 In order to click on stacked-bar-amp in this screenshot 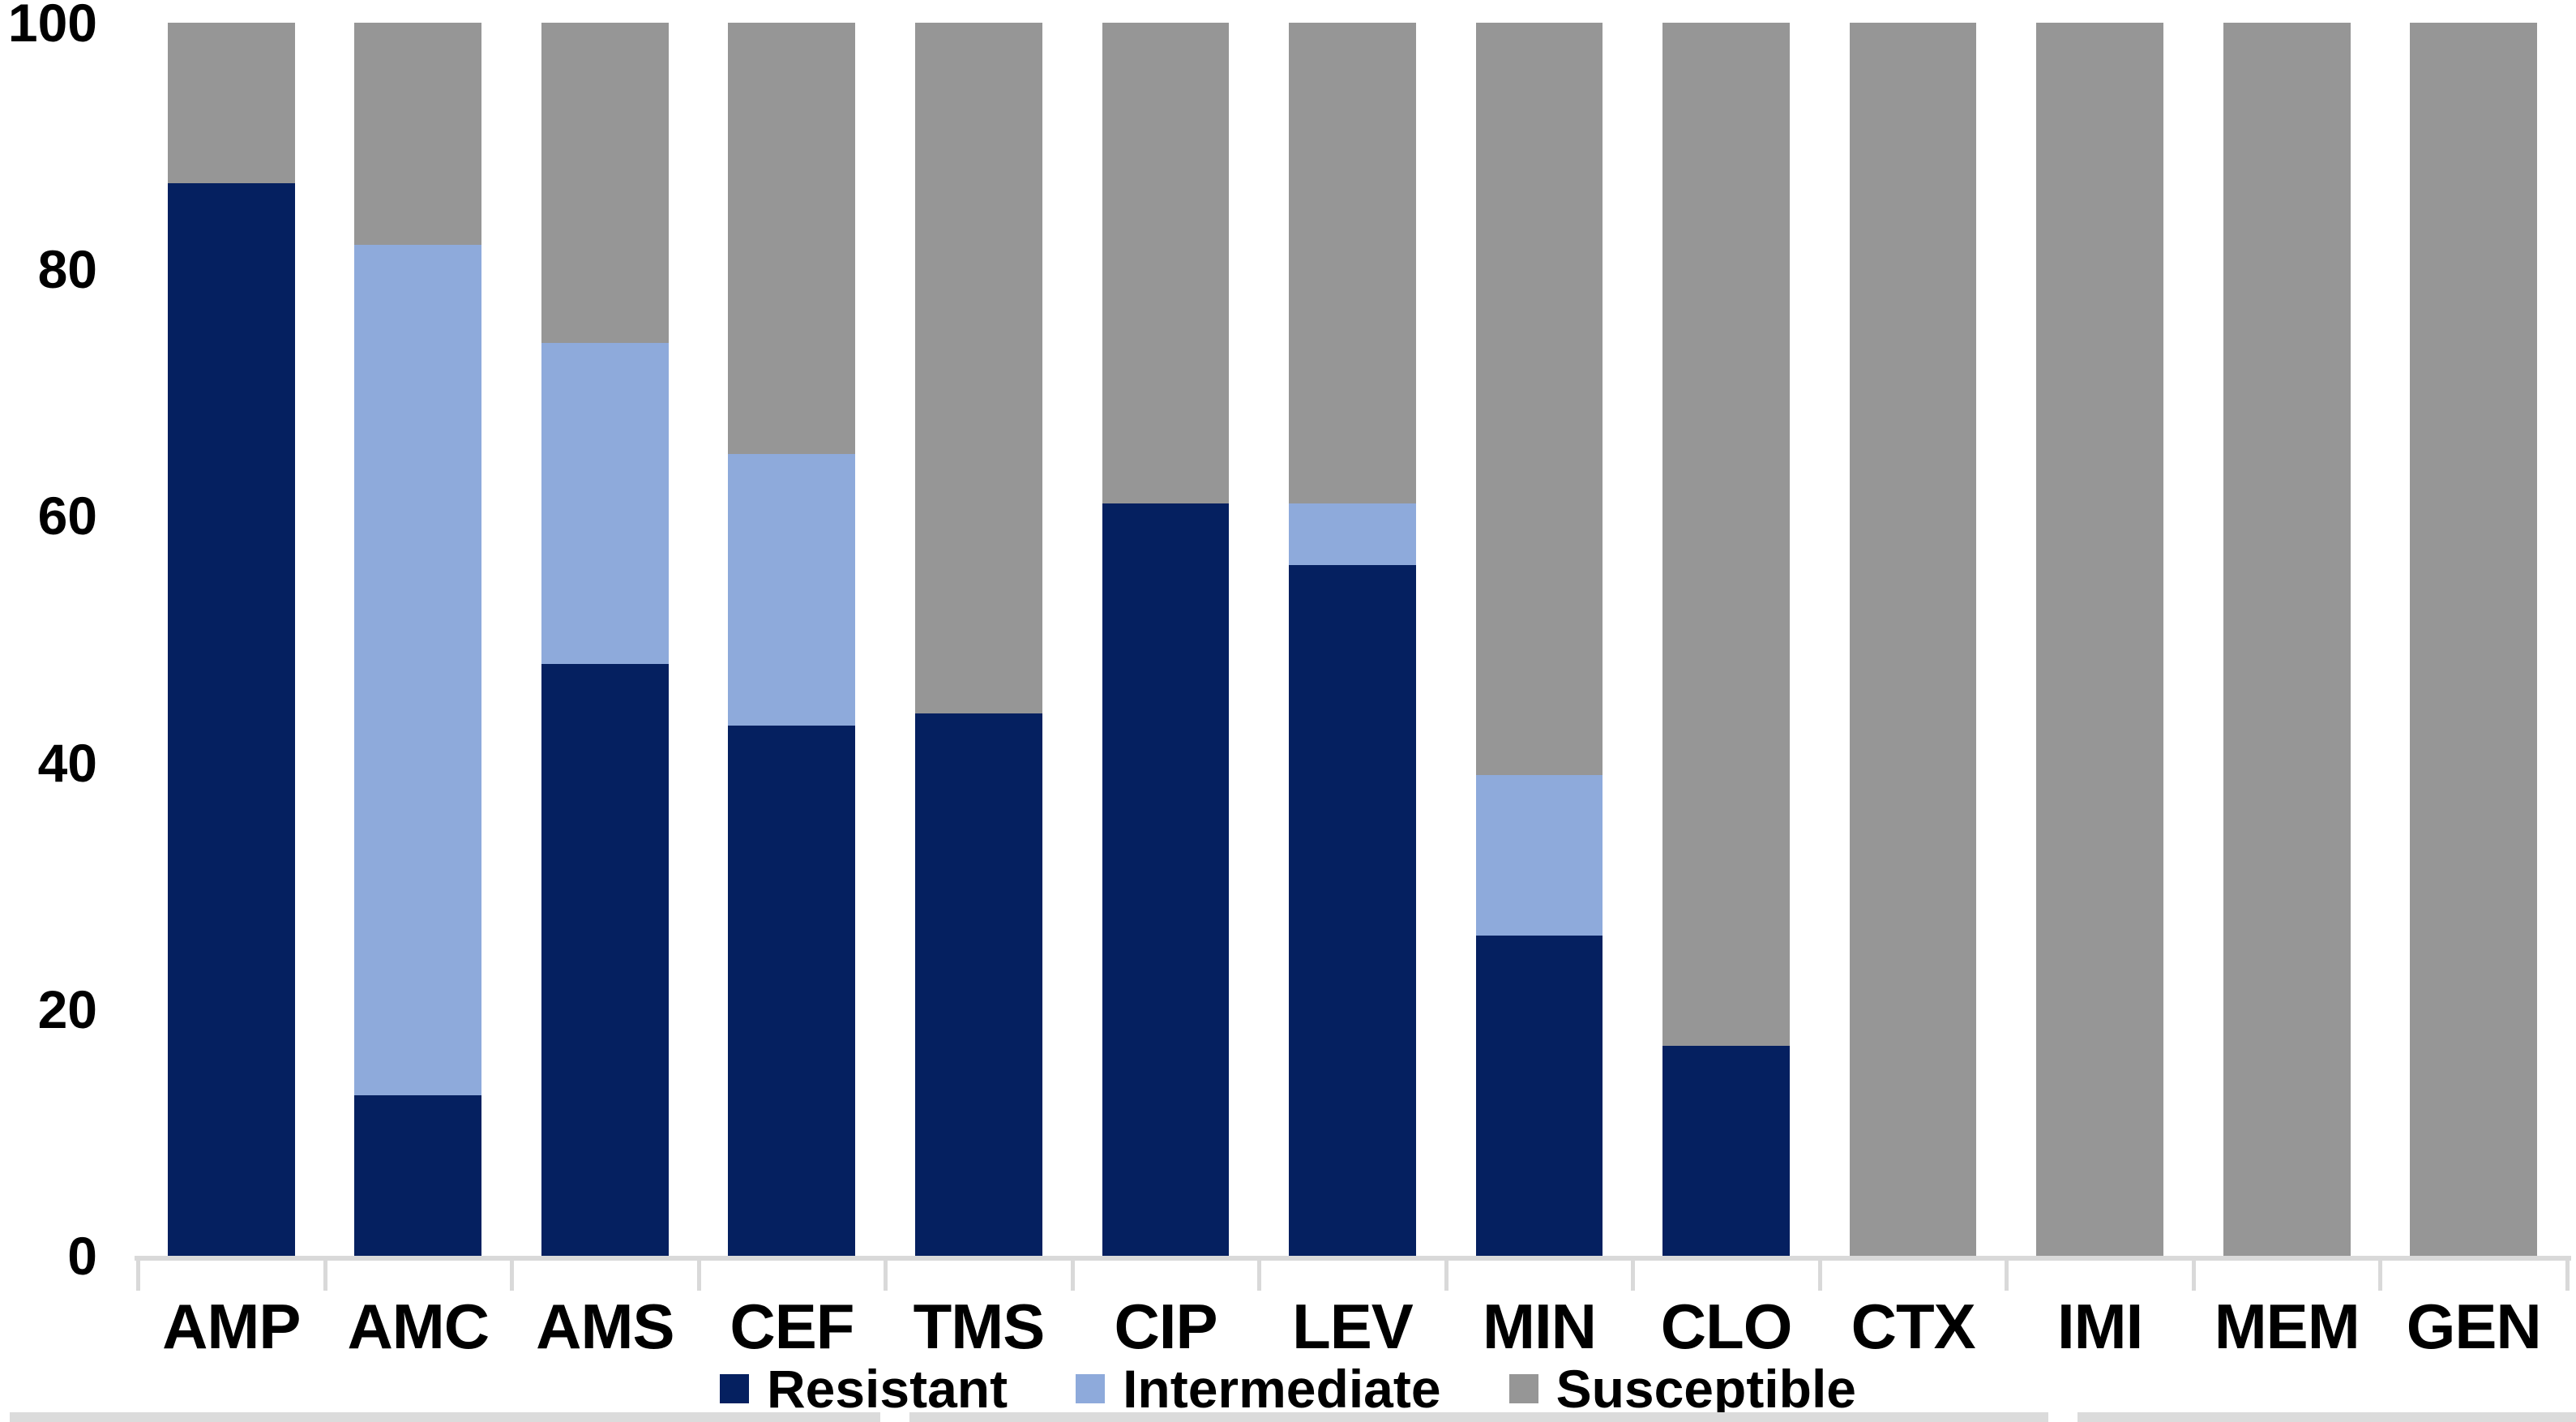, I will do `click(231, 640)`.